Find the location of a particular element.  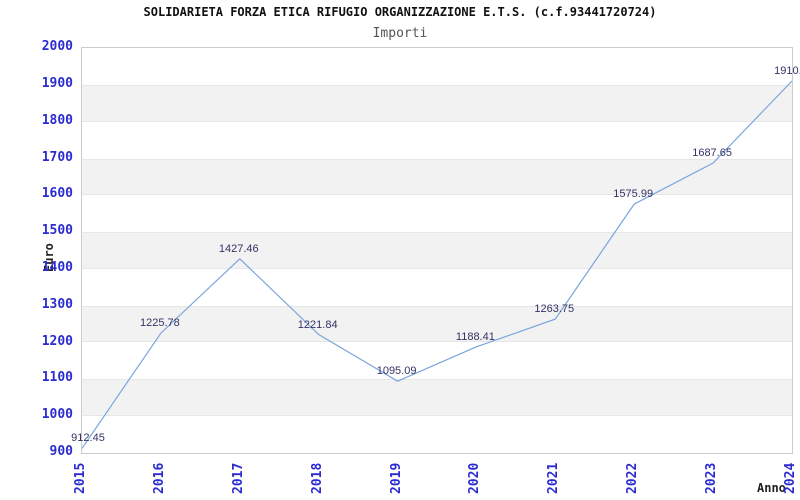

data-point-label: 1263.75 is located at coordinates (554, 309).